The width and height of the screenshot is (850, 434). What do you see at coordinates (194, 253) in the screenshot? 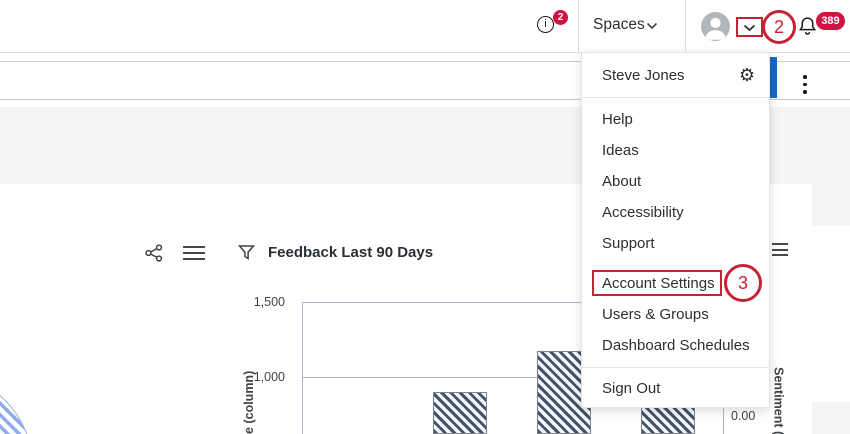
I see `hamburger-menu-icon` at bounding box center [194, 253].